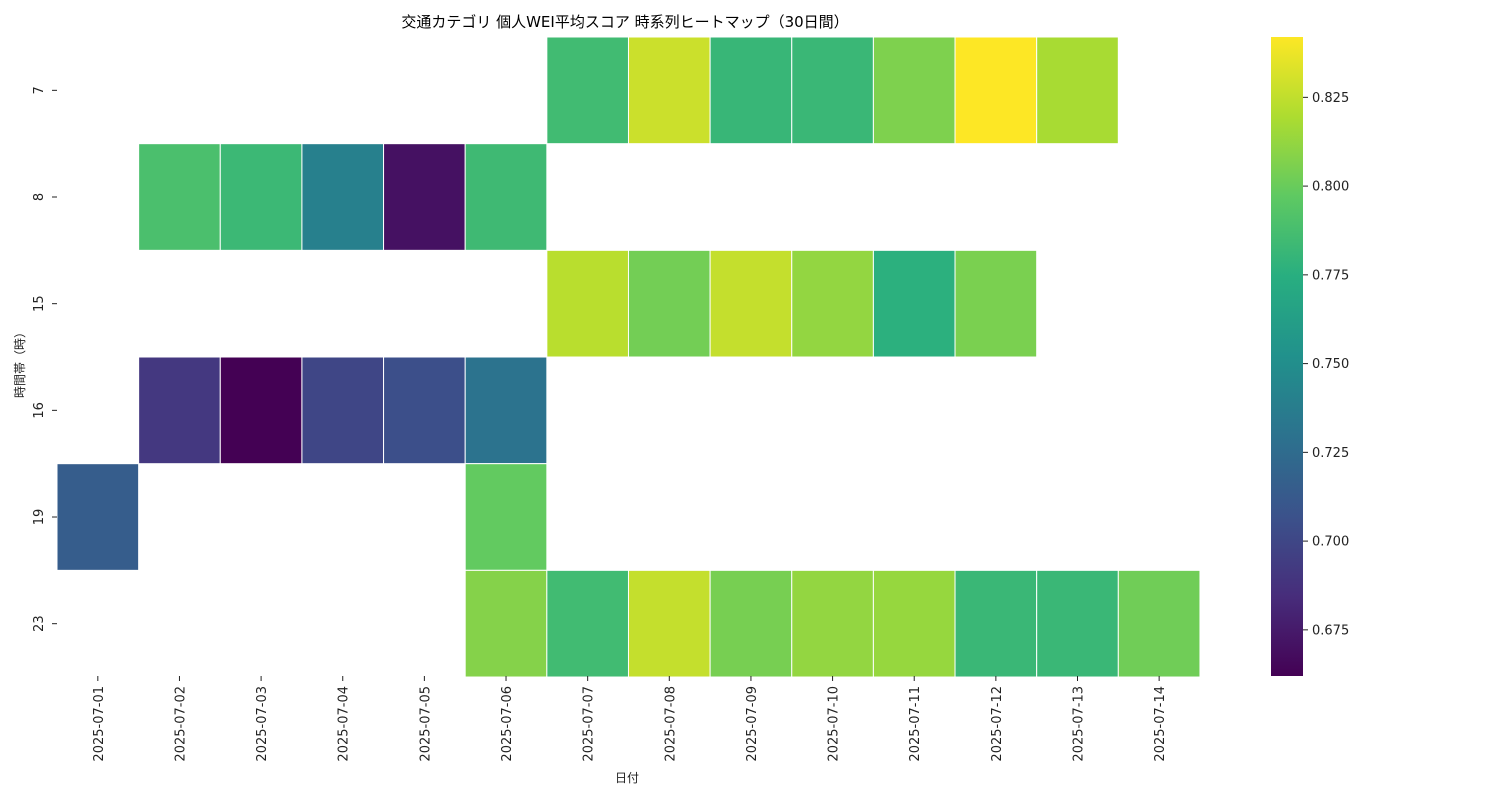 The width and height of the screenshot is (1500, 800). I want to click on y-tick-label: 8, so click(39, 197).